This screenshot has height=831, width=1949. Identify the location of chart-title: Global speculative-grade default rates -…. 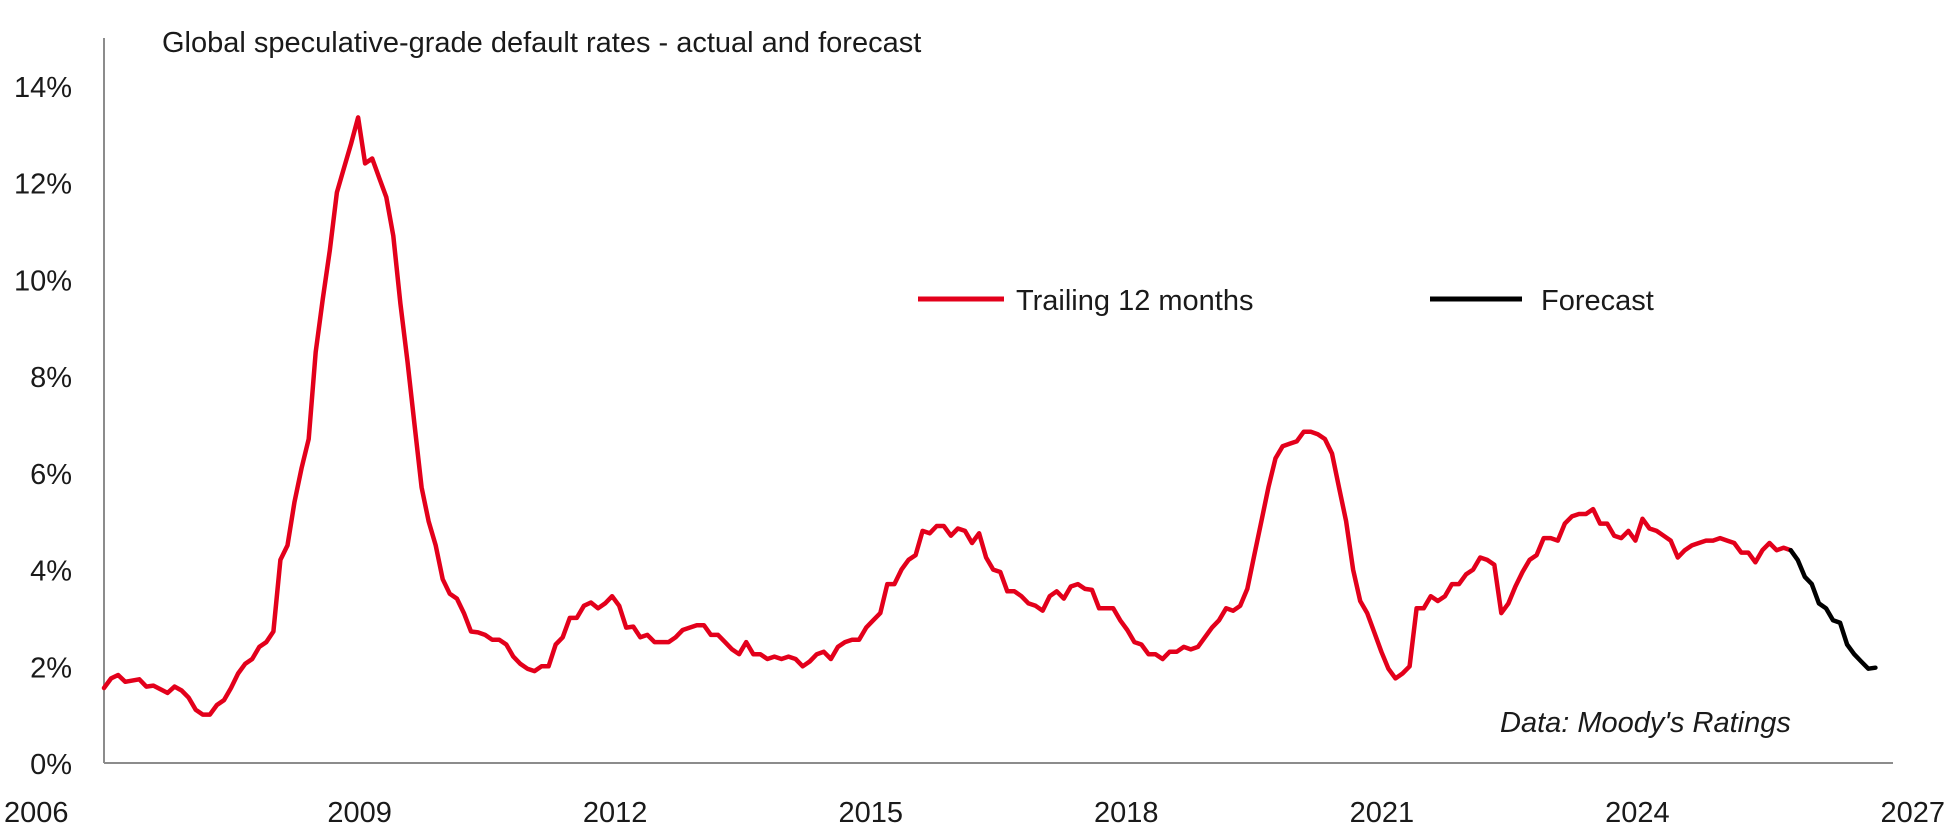
(541, 43).